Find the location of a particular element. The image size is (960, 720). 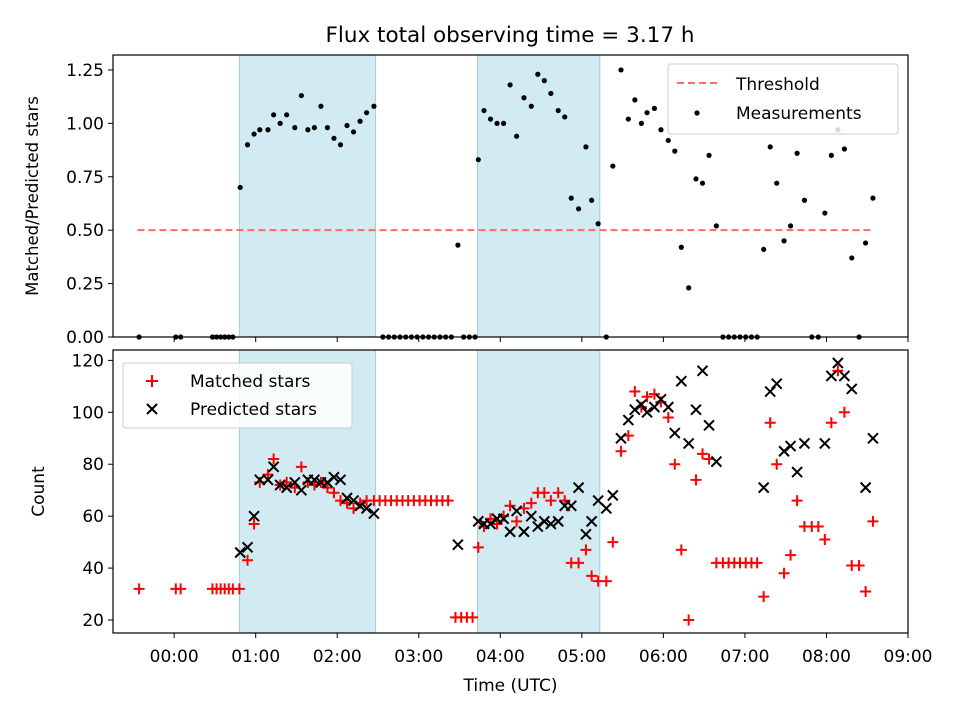

chart-title: Flux total observing time = 3.17 h is located at coordinates (510, 35).